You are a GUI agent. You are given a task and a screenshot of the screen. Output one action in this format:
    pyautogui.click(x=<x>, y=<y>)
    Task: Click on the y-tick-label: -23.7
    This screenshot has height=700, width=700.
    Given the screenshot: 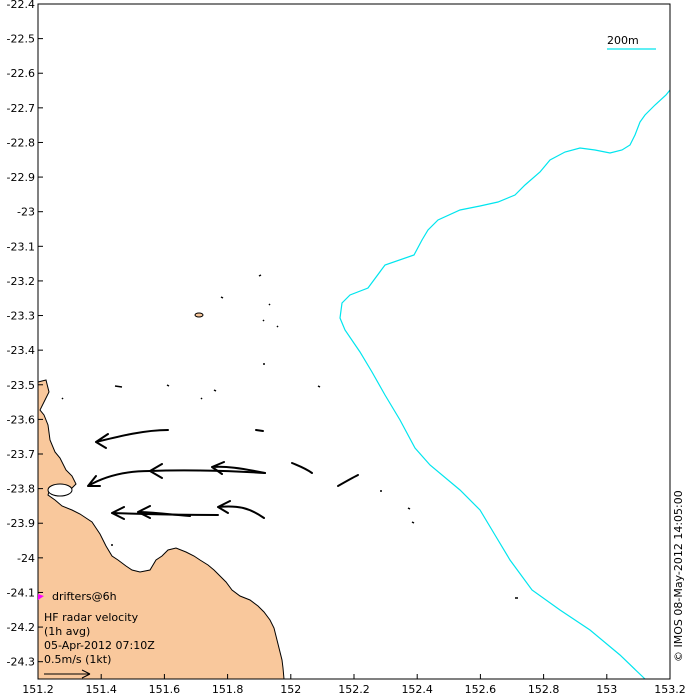 What is the action you would take?
    pyautogui.click(x=21, y=454)
    